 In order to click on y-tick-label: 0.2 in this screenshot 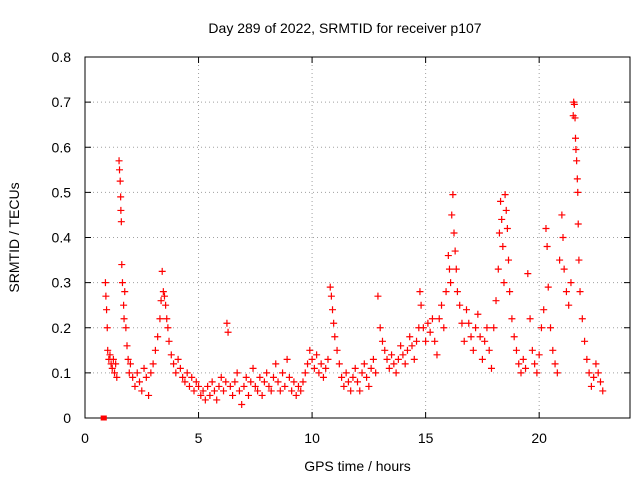, I will do `click(62, 328)`.